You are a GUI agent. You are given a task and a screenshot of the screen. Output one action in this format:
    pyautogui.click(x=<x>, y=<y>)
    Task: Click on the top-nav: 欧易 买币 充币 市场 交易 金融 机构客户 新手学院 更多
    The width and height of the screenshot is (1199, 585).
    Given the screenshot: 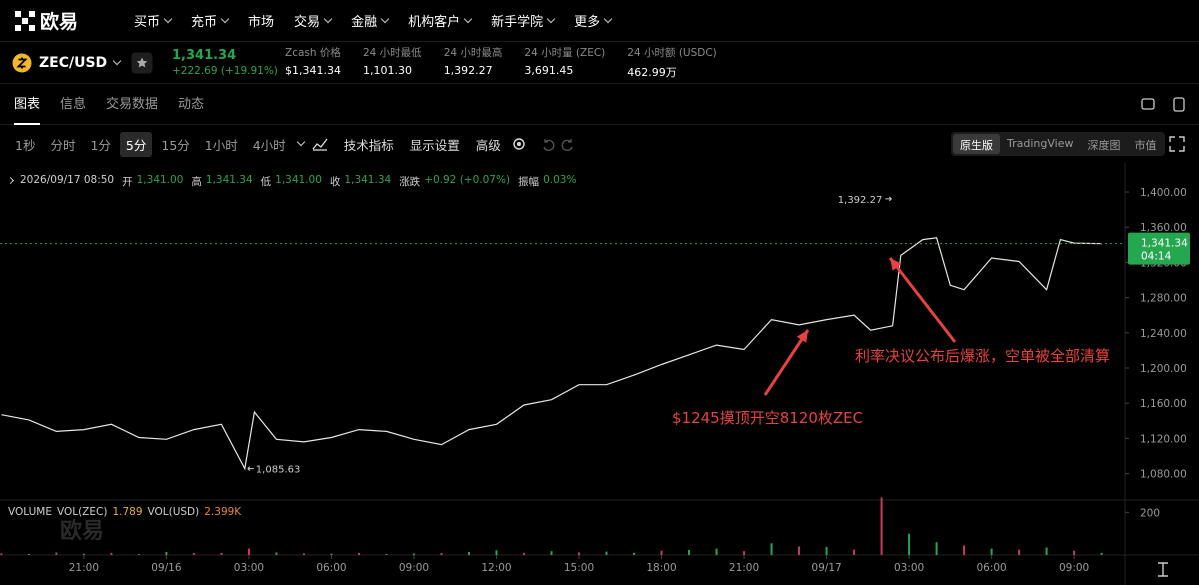 What is the action you would take?
    pyautogui.click(x=599, y=21)
    